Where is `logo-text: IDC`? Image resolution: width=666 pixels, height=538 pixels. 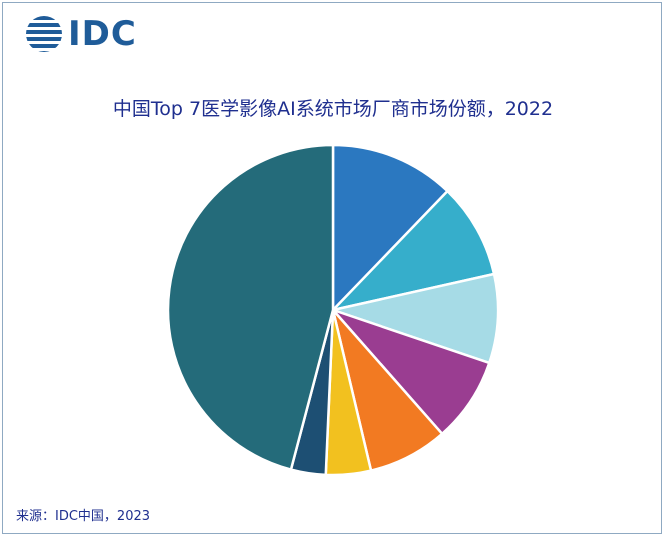
logo-text: IDC is located at coordinates (102, 34).